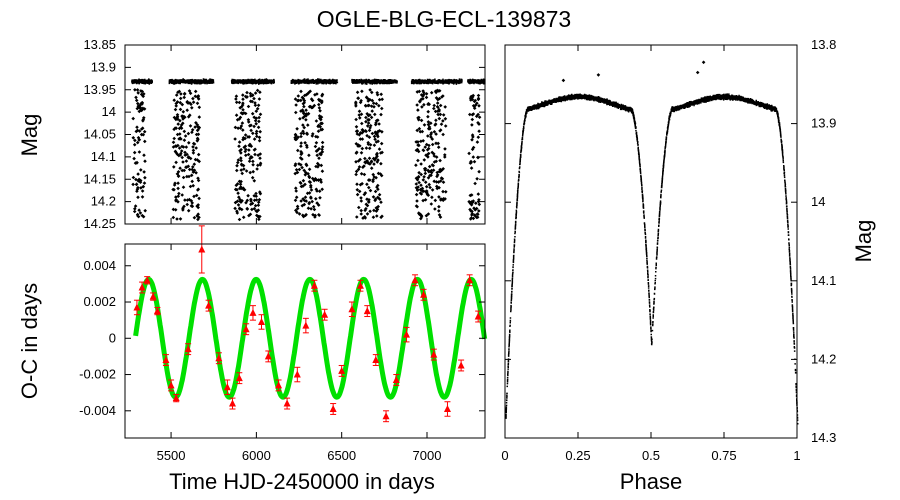 Image resolution: width=900 pixels, height=500 pixels. Describe the element at coordinates (256, 455) in the screenshot. I see `oc-xtick-label: 6000` at that location.